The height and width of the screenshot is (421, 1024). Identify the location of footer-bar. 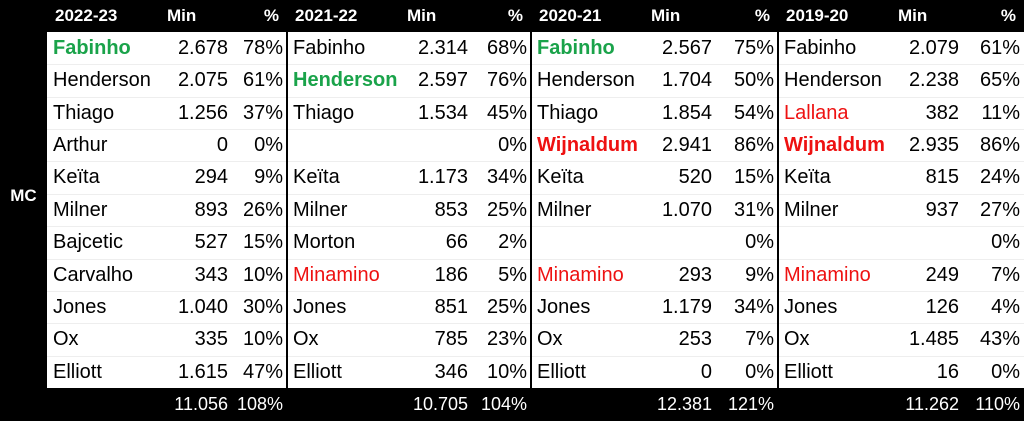
(512, 404).